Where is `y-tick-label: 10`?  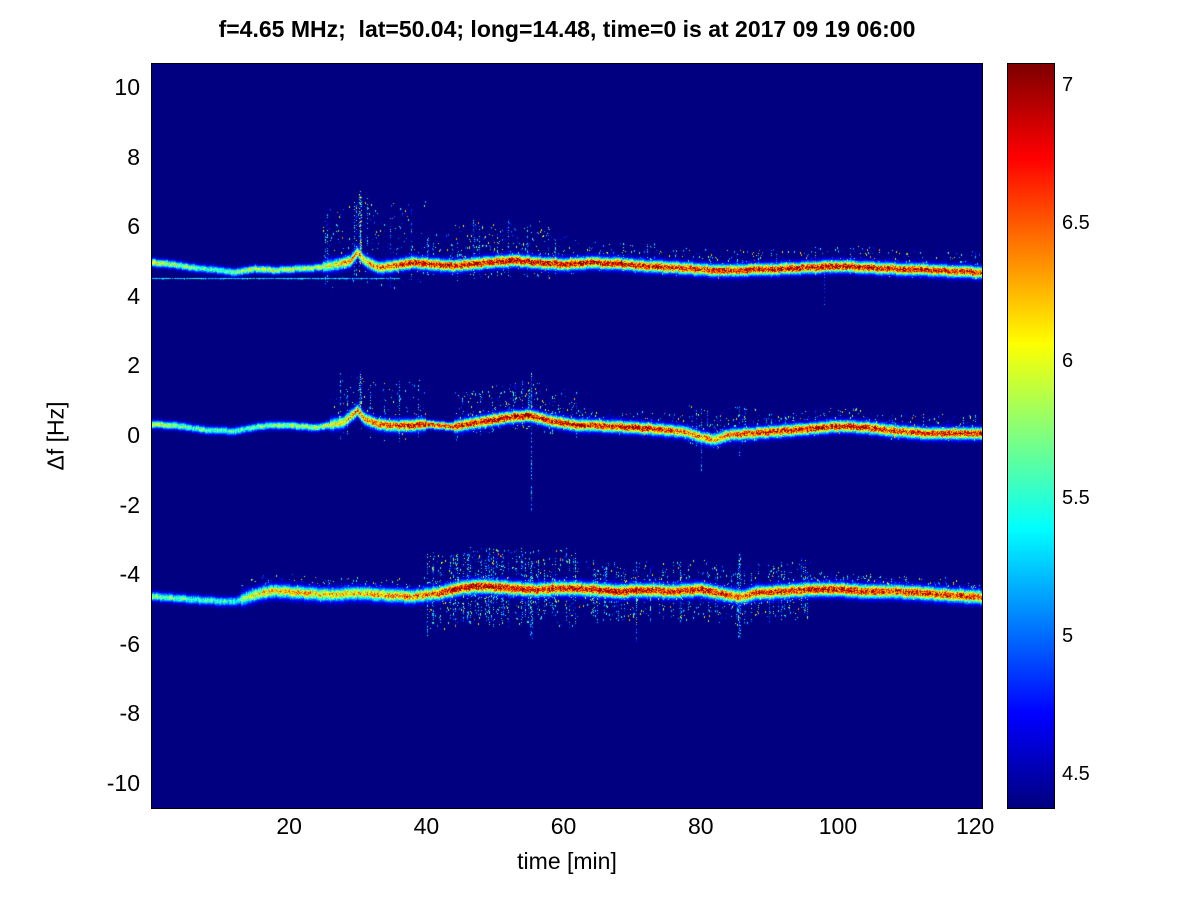
y-tick-label: 10 is located at coordinates (127, 87).